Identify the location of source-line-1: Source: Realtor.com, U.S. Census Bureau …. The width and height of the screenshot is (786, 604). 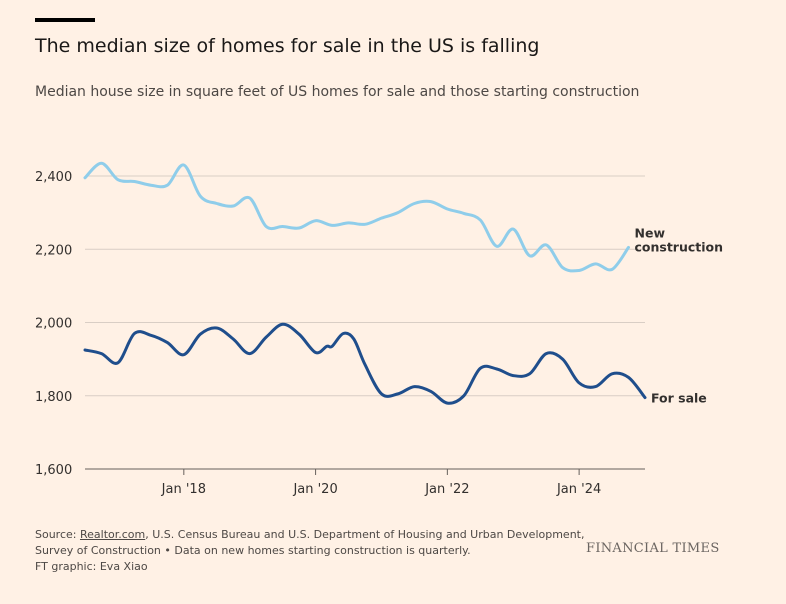
(309, 535).